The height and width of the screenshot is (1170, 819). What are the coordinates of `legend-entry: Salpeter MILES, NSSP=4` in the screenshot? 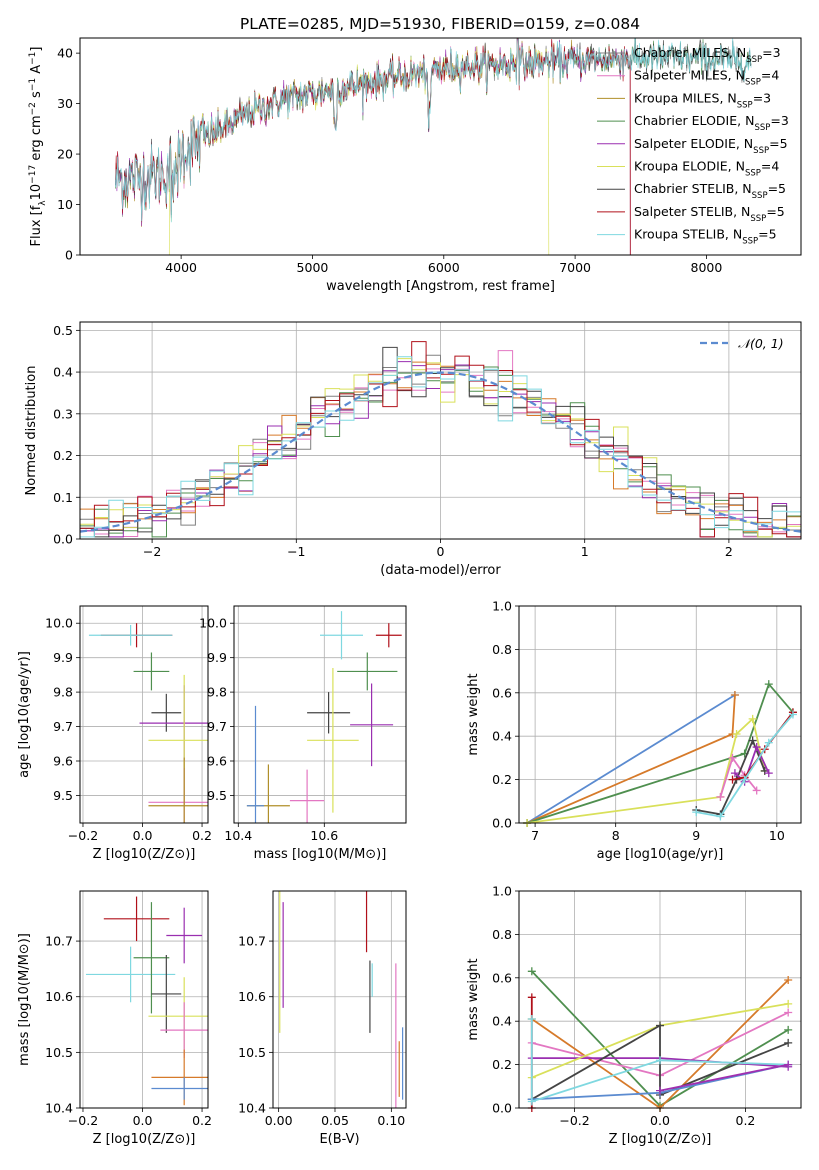 It's located at (706, 78).